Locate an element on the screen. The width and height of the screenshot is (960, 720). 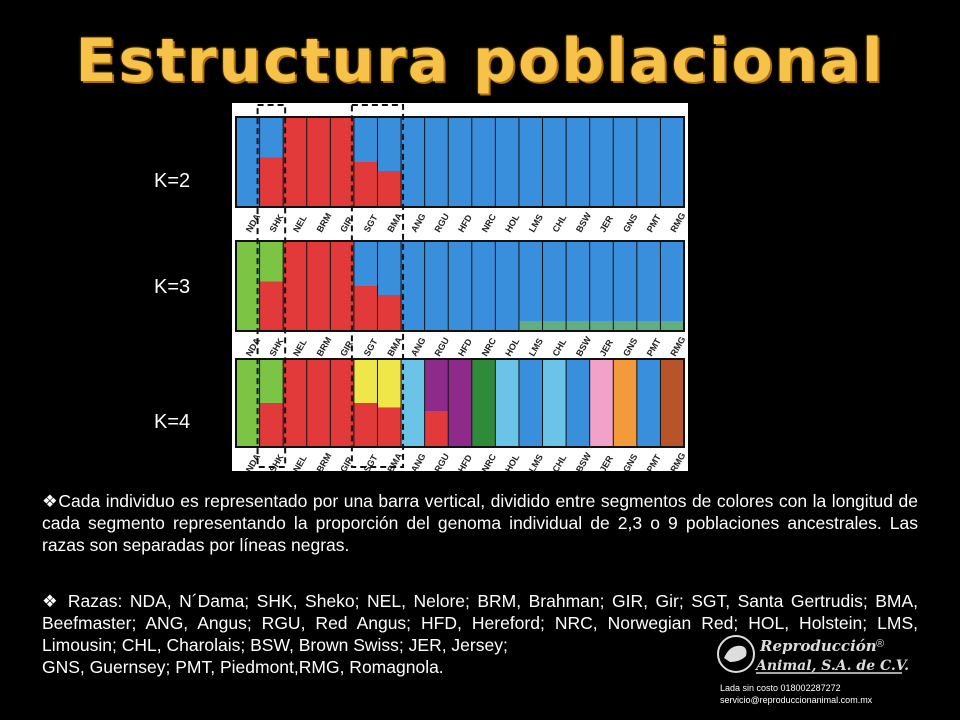
breed-label-BMA: BMA is located at coordinates (394, 222).